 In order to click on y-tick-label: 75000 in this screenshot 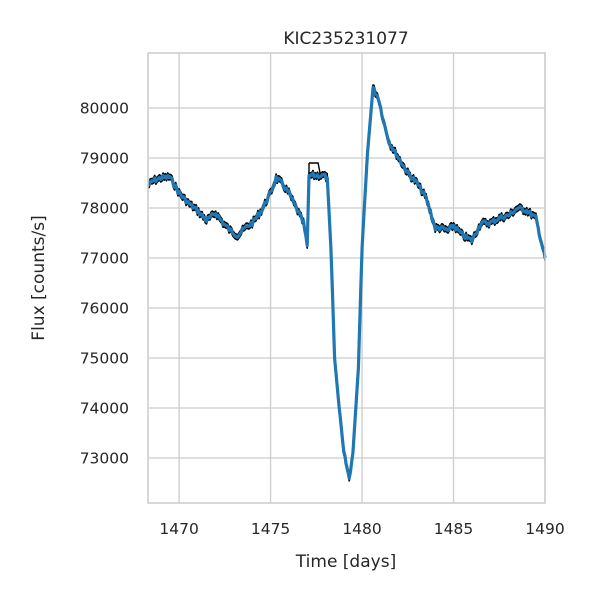, I will do `click(104, 359)`.